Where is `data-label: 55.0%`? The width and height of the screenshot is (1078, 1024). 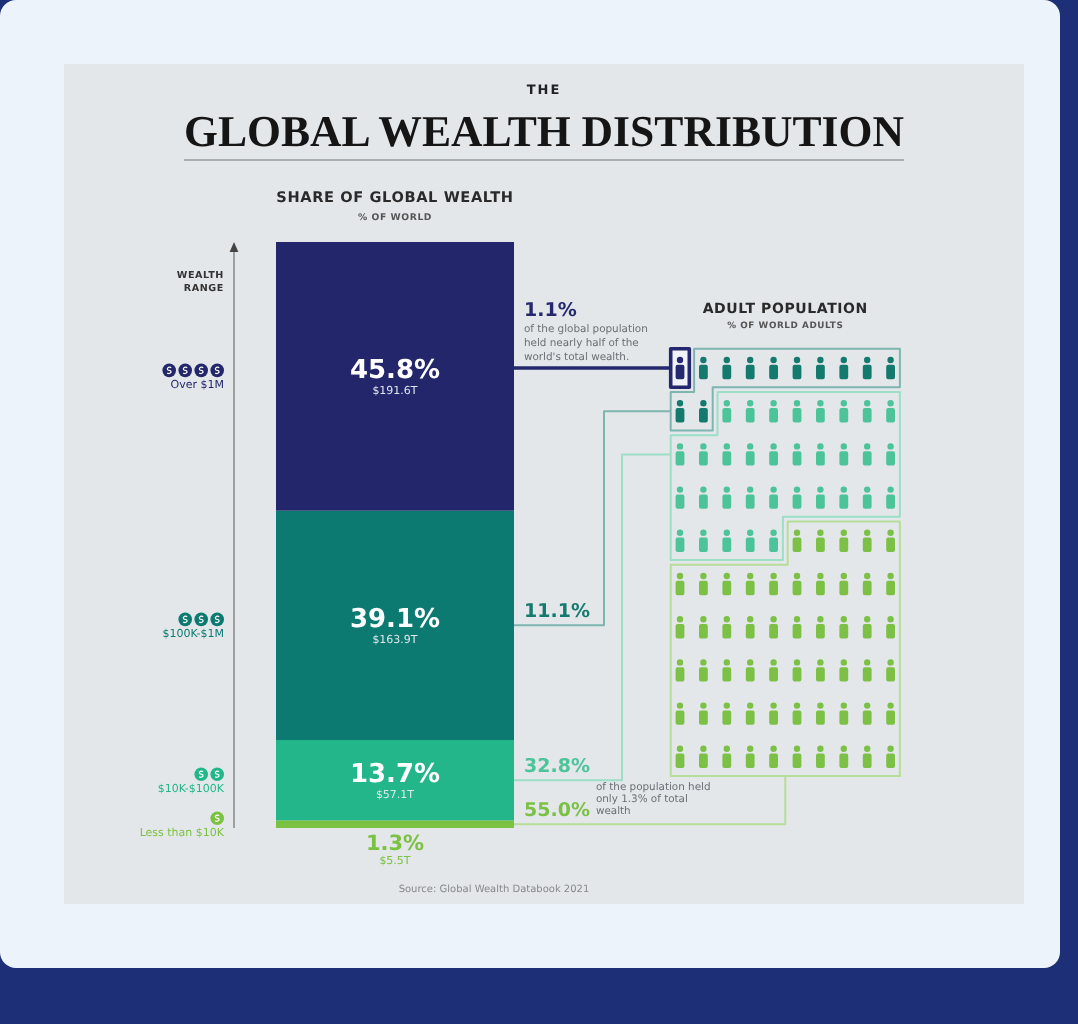 data-label: 55.0% is located at coordinates (557, 811).